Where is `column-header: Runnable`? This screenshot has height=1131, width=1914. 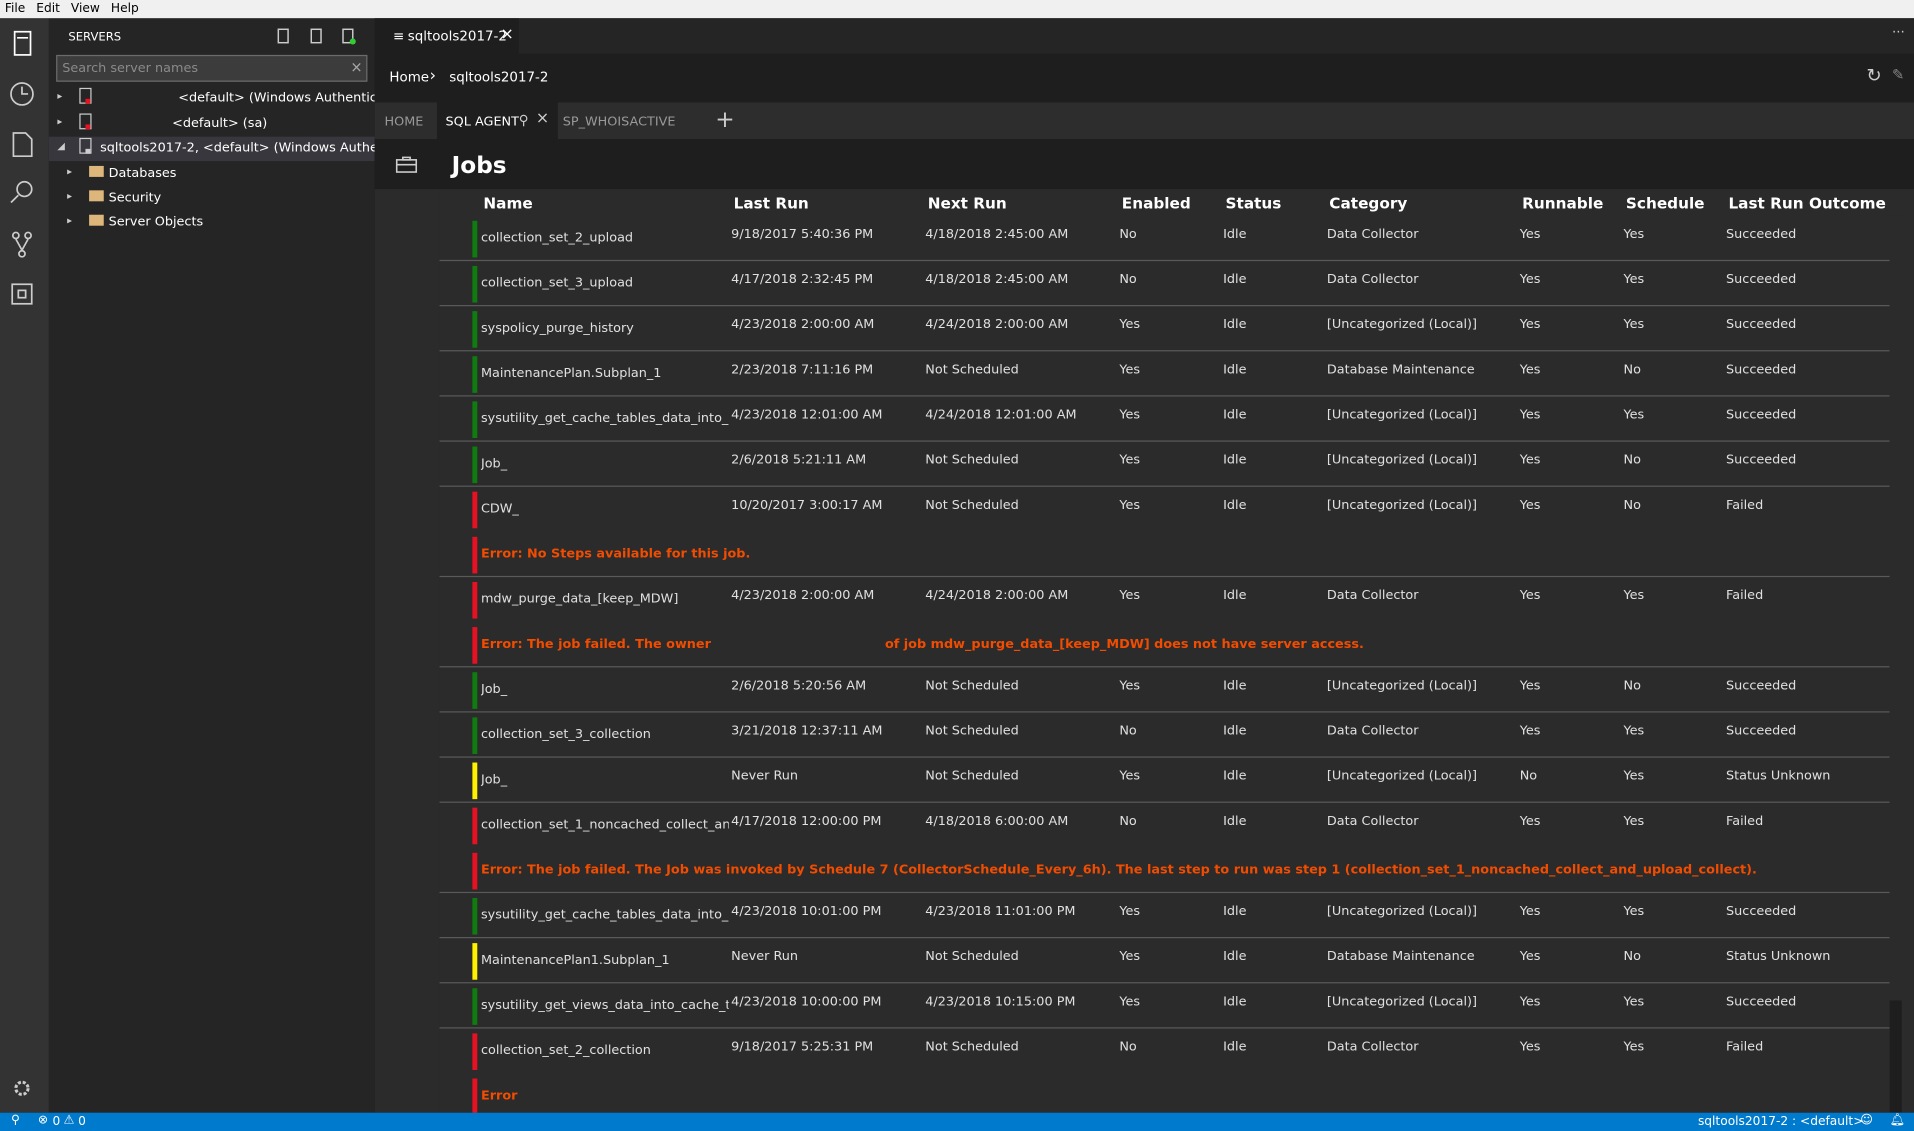 column-header: Runnable is located at coordinates (1563, 203).